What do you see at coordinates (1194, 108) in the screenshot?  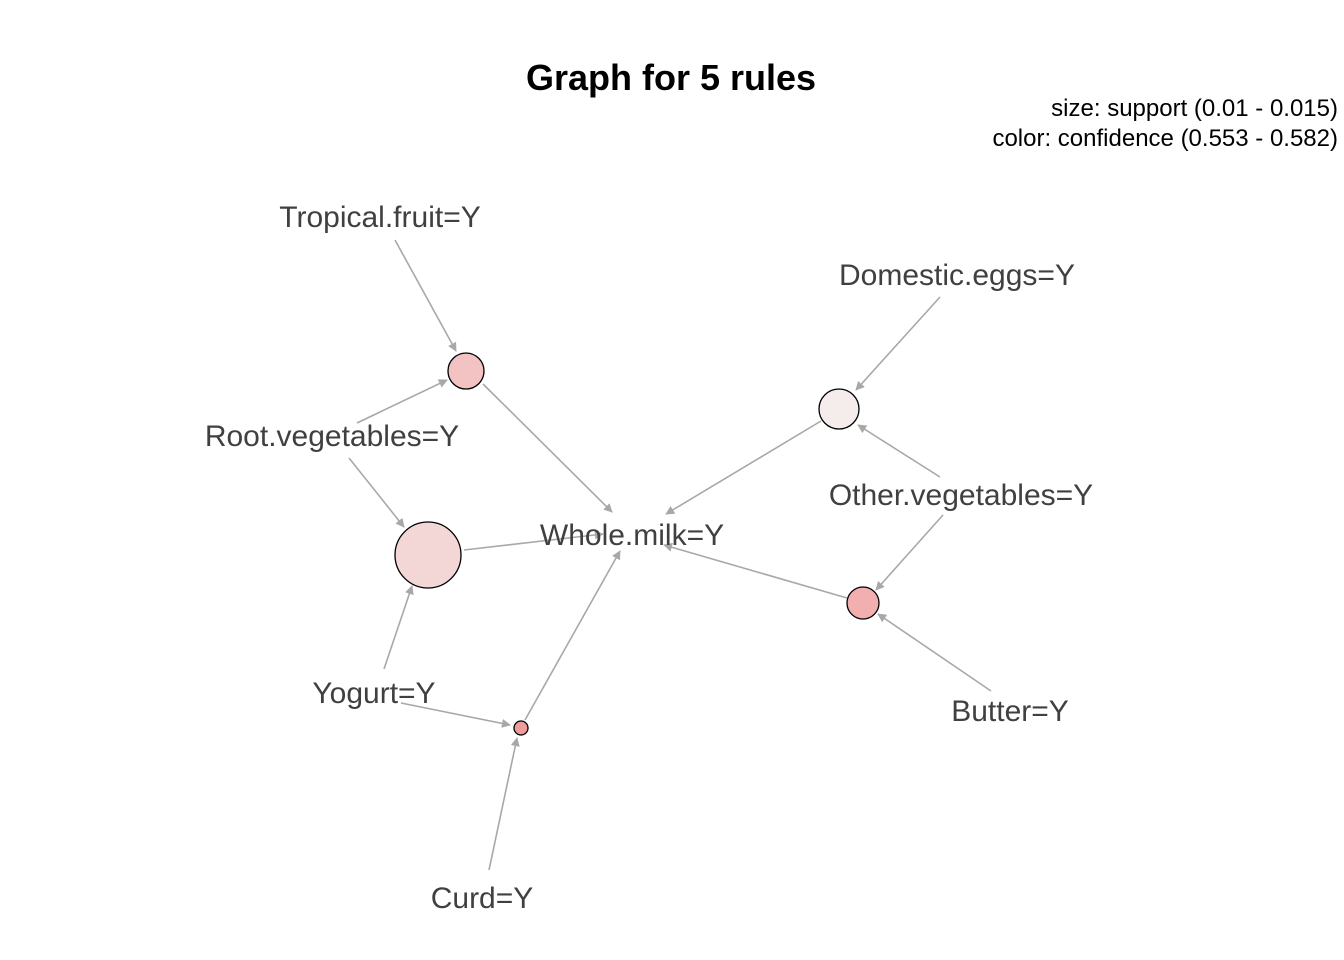 I see `legend-size: size: support (0.01 - 0.015)` at bounding box center [1194, 108].